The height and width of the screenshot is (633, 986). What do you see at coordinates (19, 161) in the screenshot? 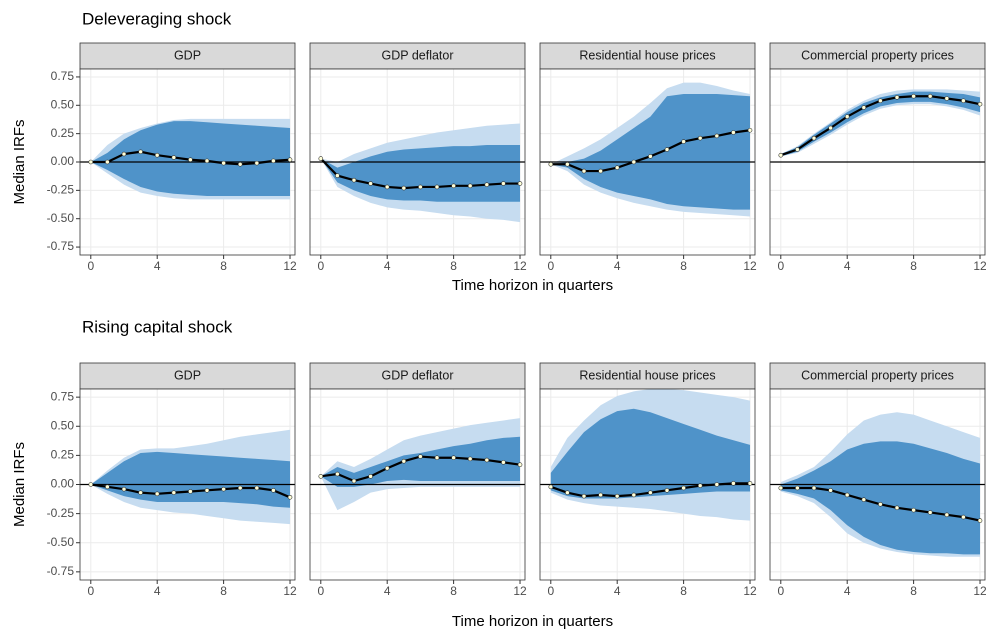
I see `y-axis-label: Median IRFs` at bounding box center [19, 161].